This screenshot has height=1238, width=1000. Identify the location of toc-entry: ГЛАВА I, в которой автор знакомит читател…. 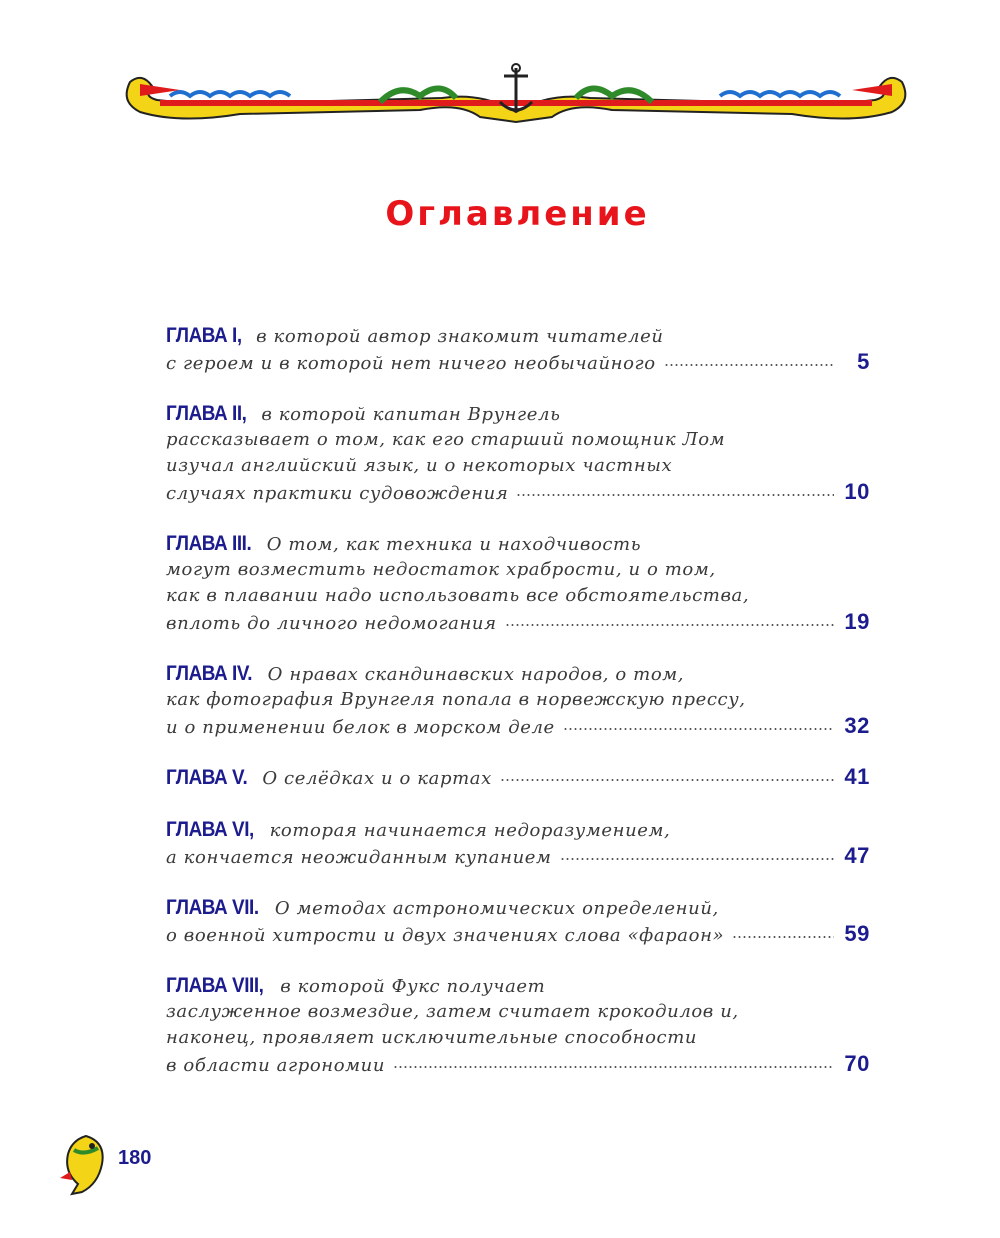
(518, 349).